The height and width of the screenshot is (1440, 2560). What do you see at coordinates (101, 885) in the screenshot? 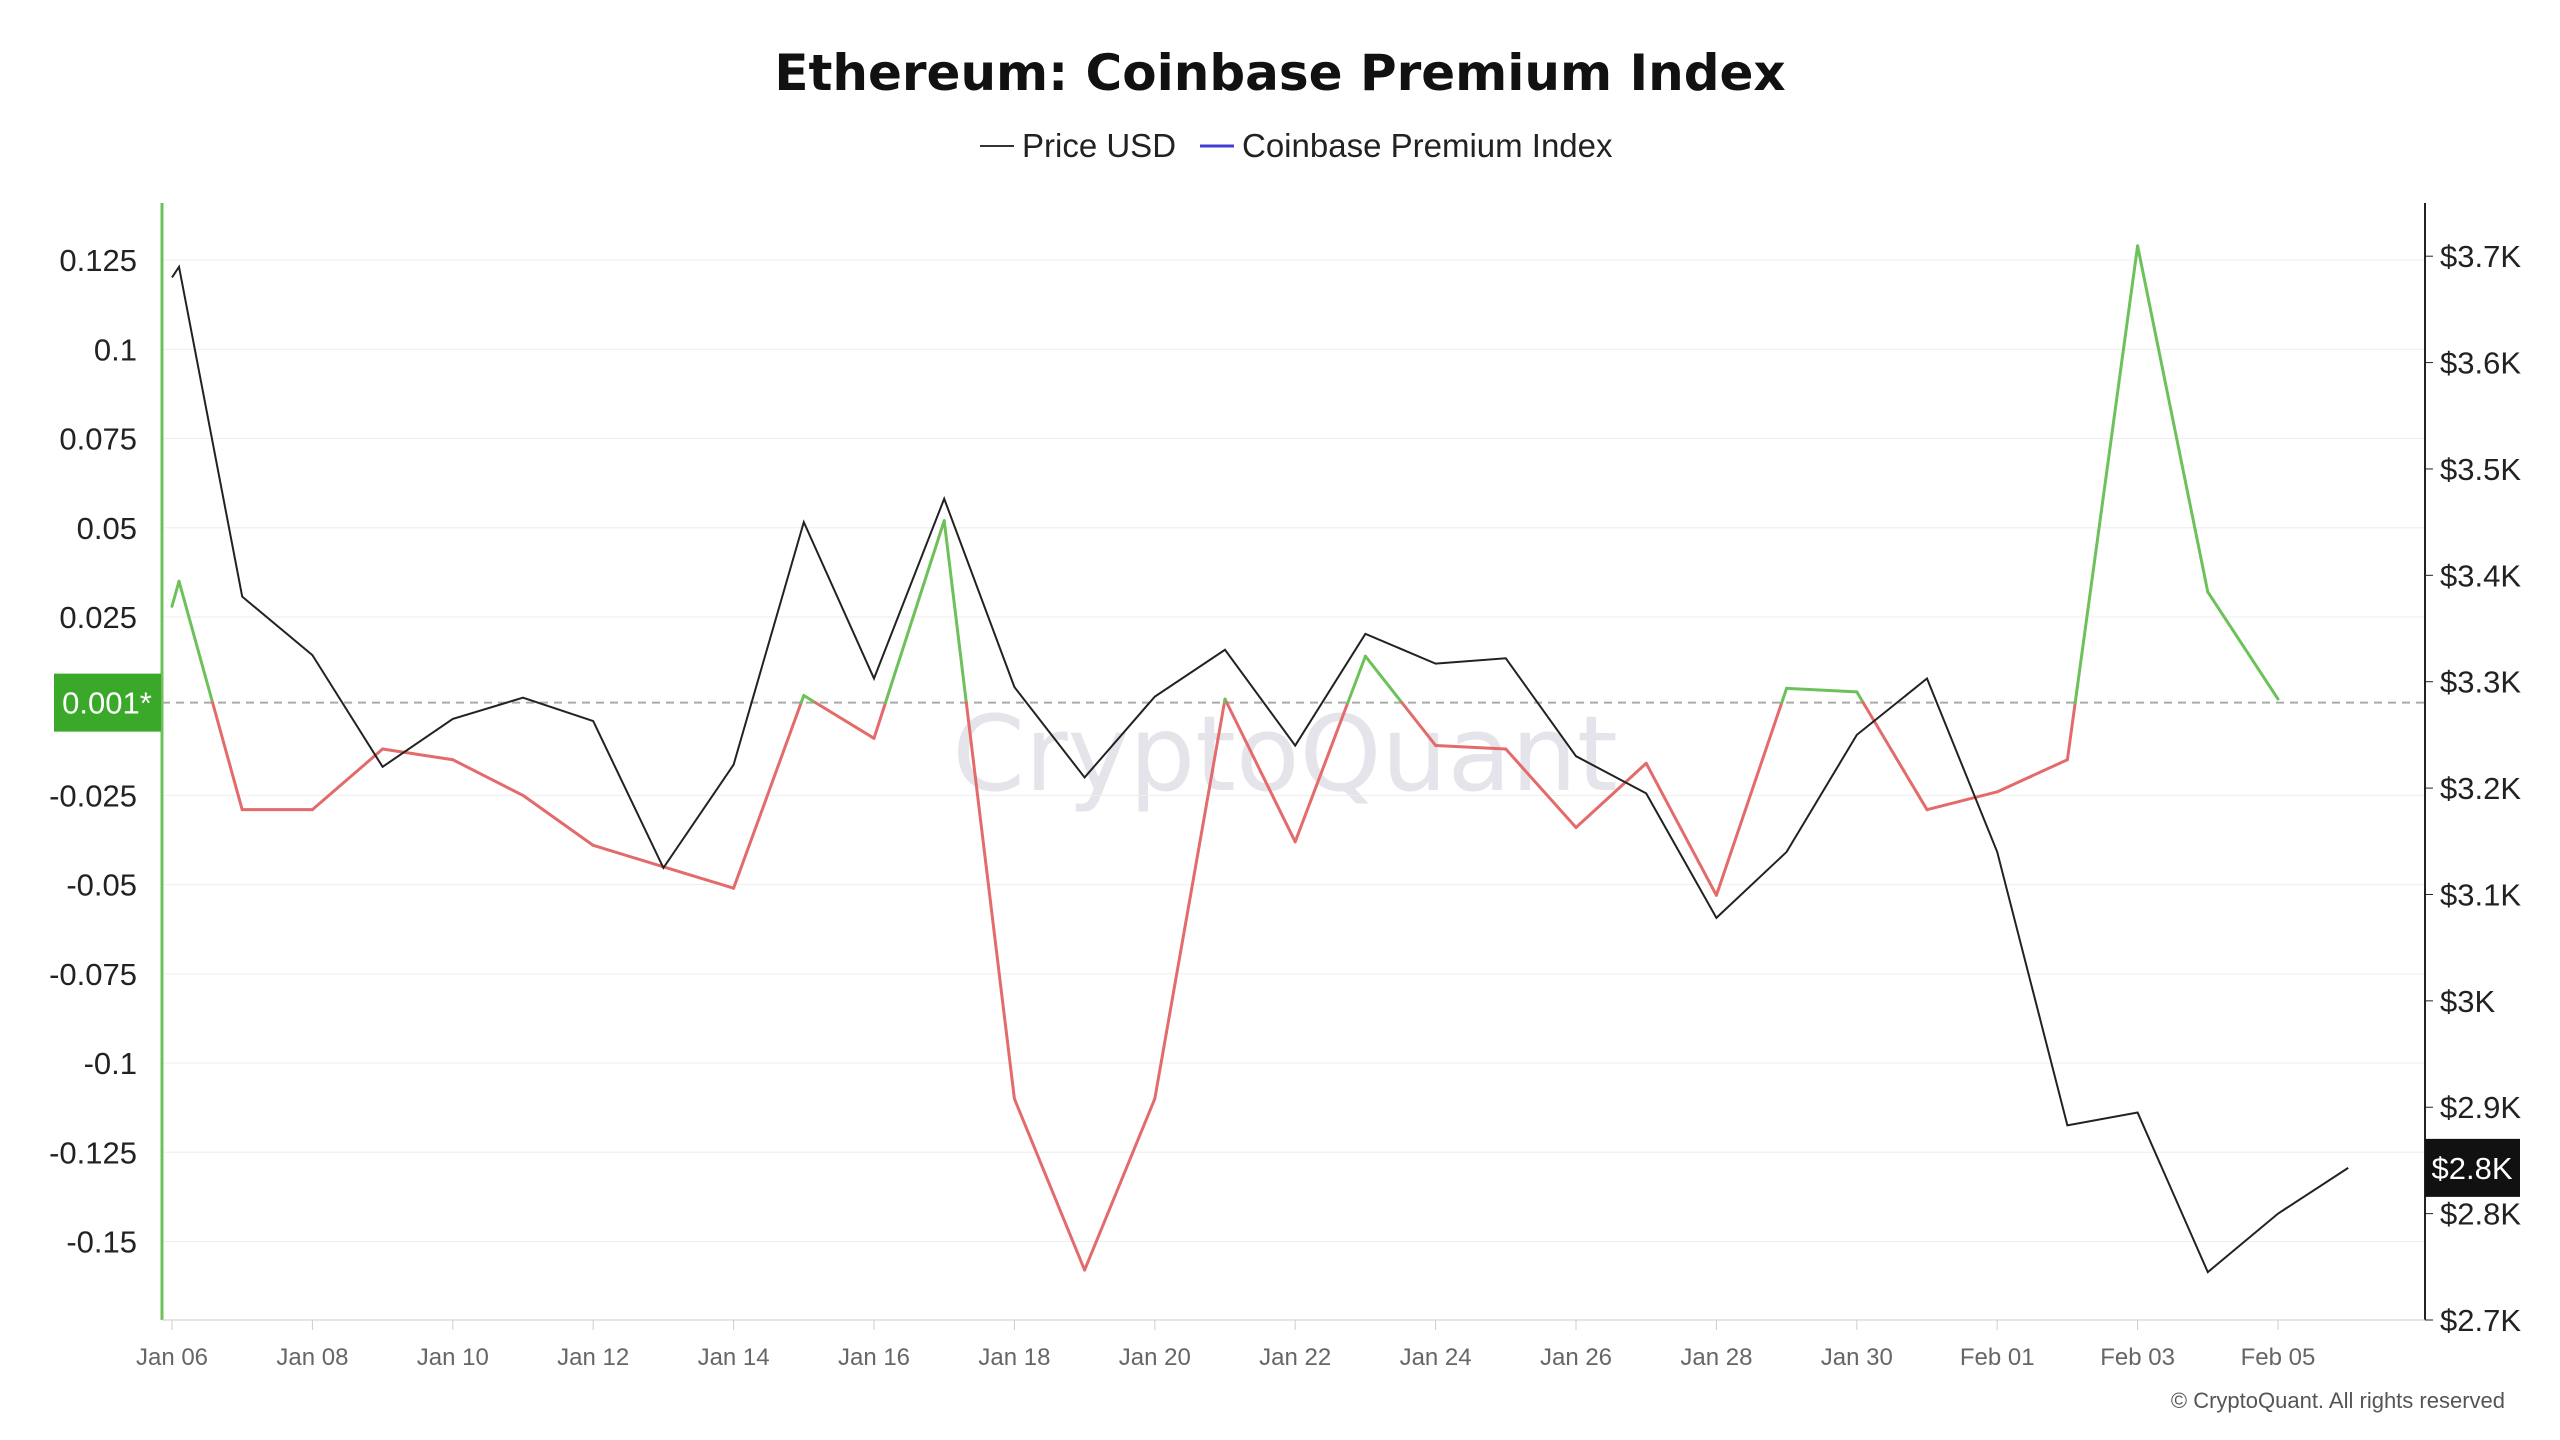
I see `left-tick-label: -0.05` at bounding box center [101, 885].